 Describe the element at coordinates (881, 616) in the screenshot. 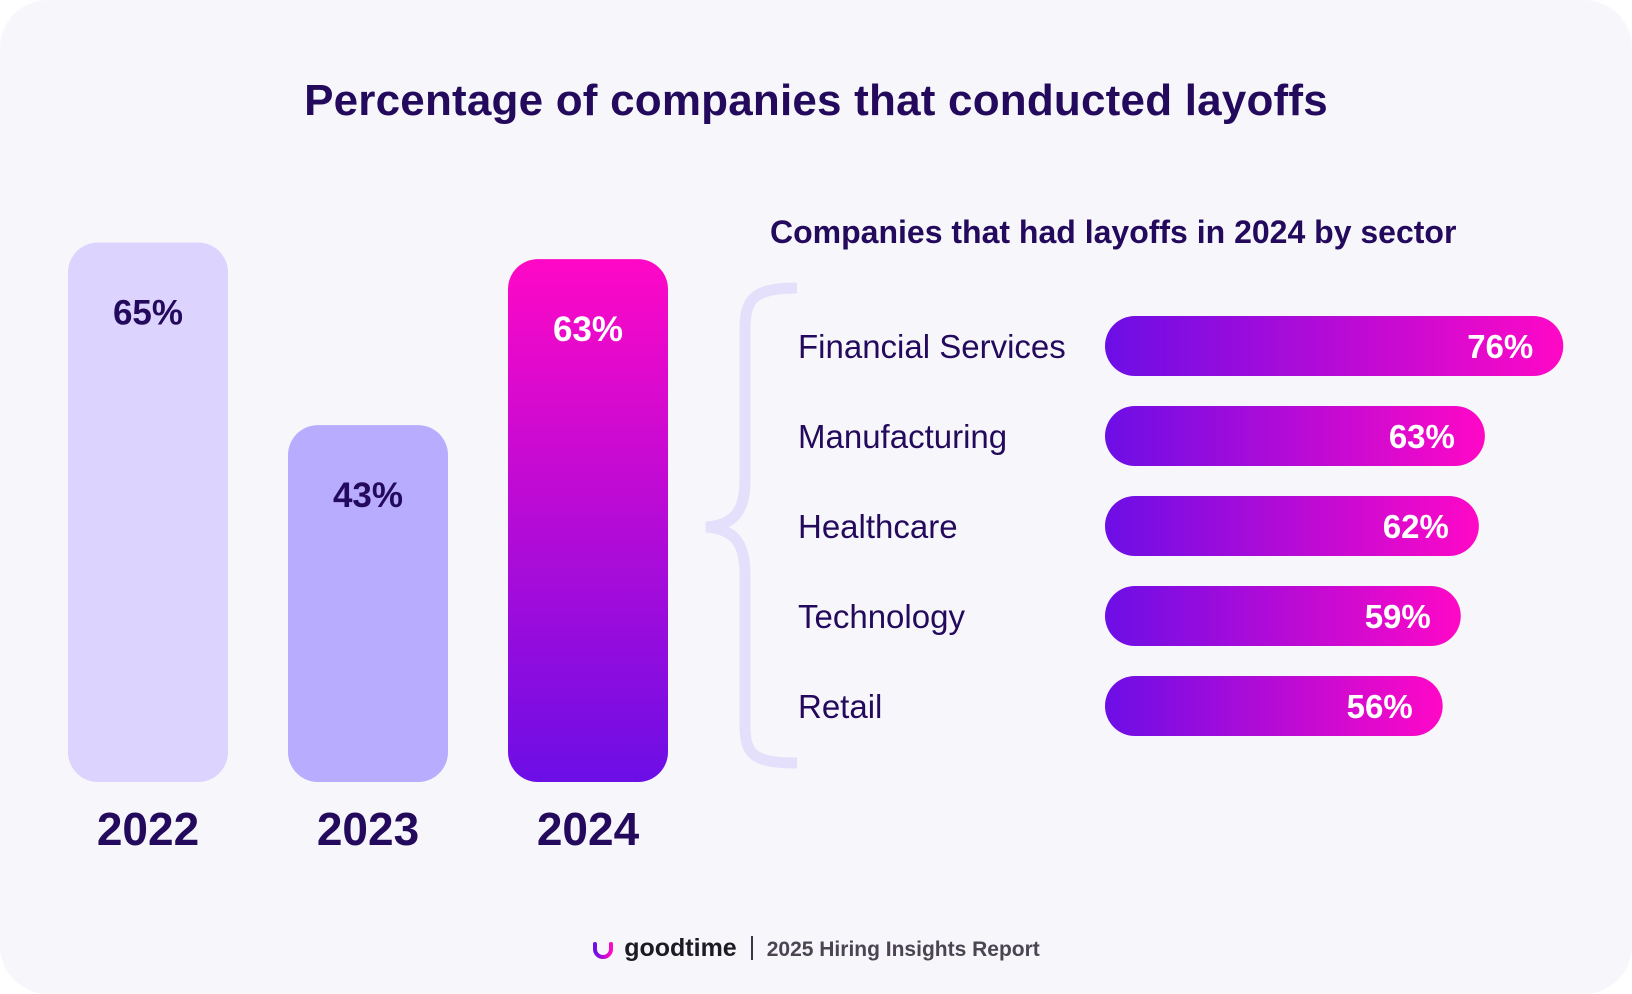

I see `sector-label: Technology` at that location.